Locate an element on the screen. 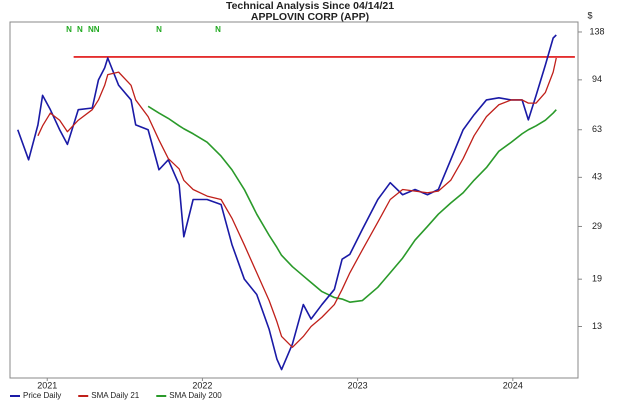 This screenshot has height=401, width=620. x-tick-label: 2021 is located at coordinates (47, 385).